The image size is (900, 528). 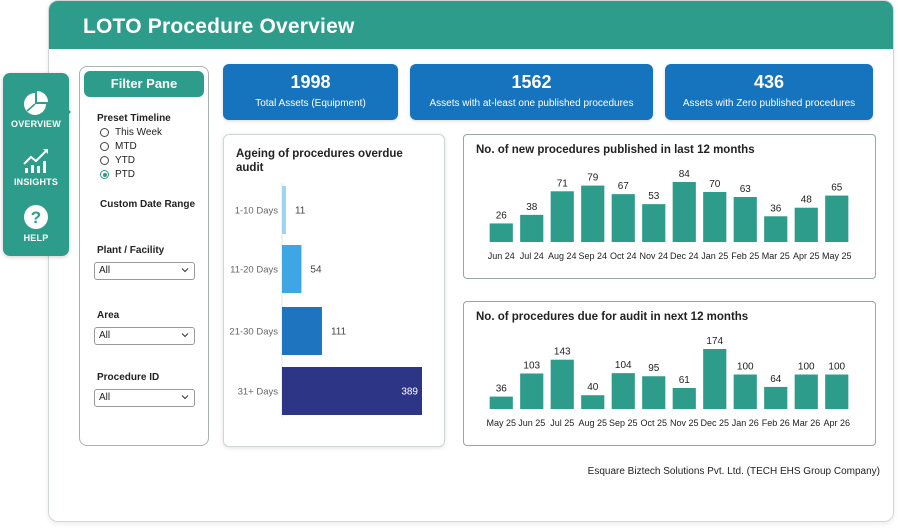 I want to click on audit-tick-label: Feb 26, so click(x=776, y=423).